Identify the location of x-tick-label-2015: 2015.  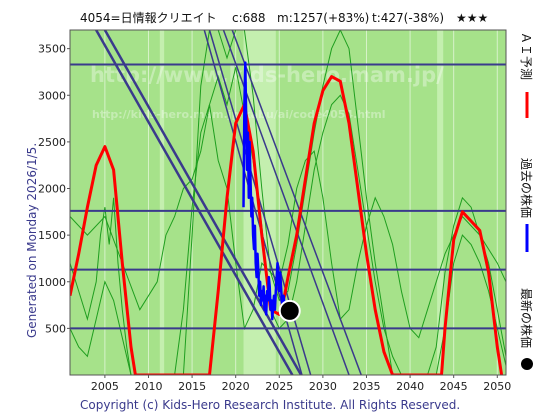
(192, 386).